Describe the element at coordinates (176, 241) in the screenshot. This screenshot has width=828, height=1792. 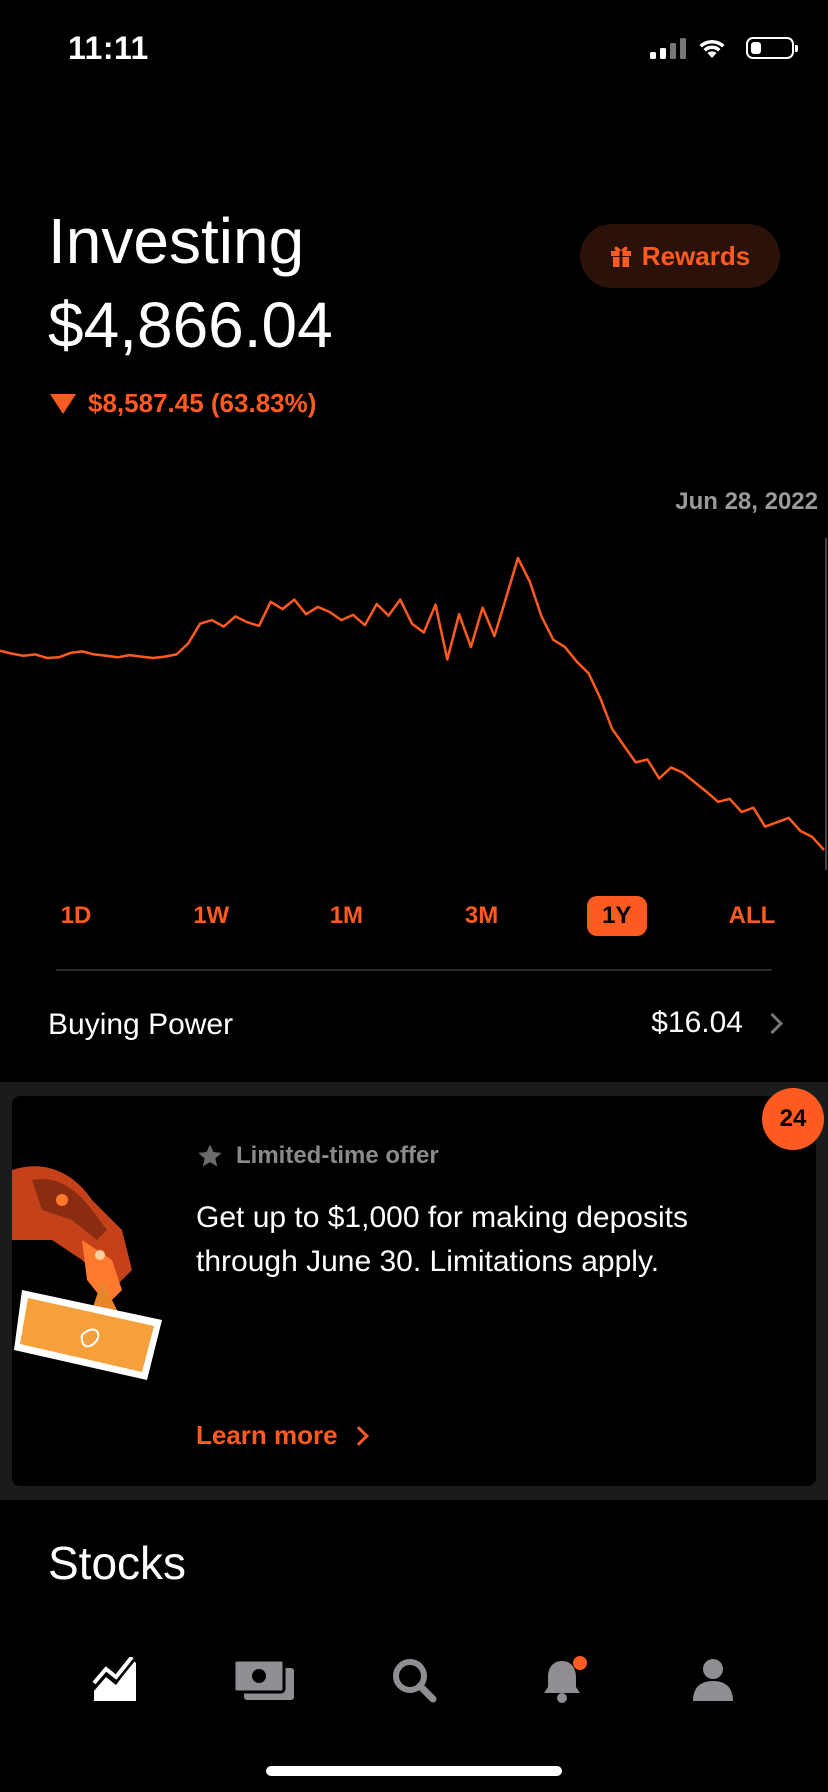
I see `page-title: Investing` at that location.